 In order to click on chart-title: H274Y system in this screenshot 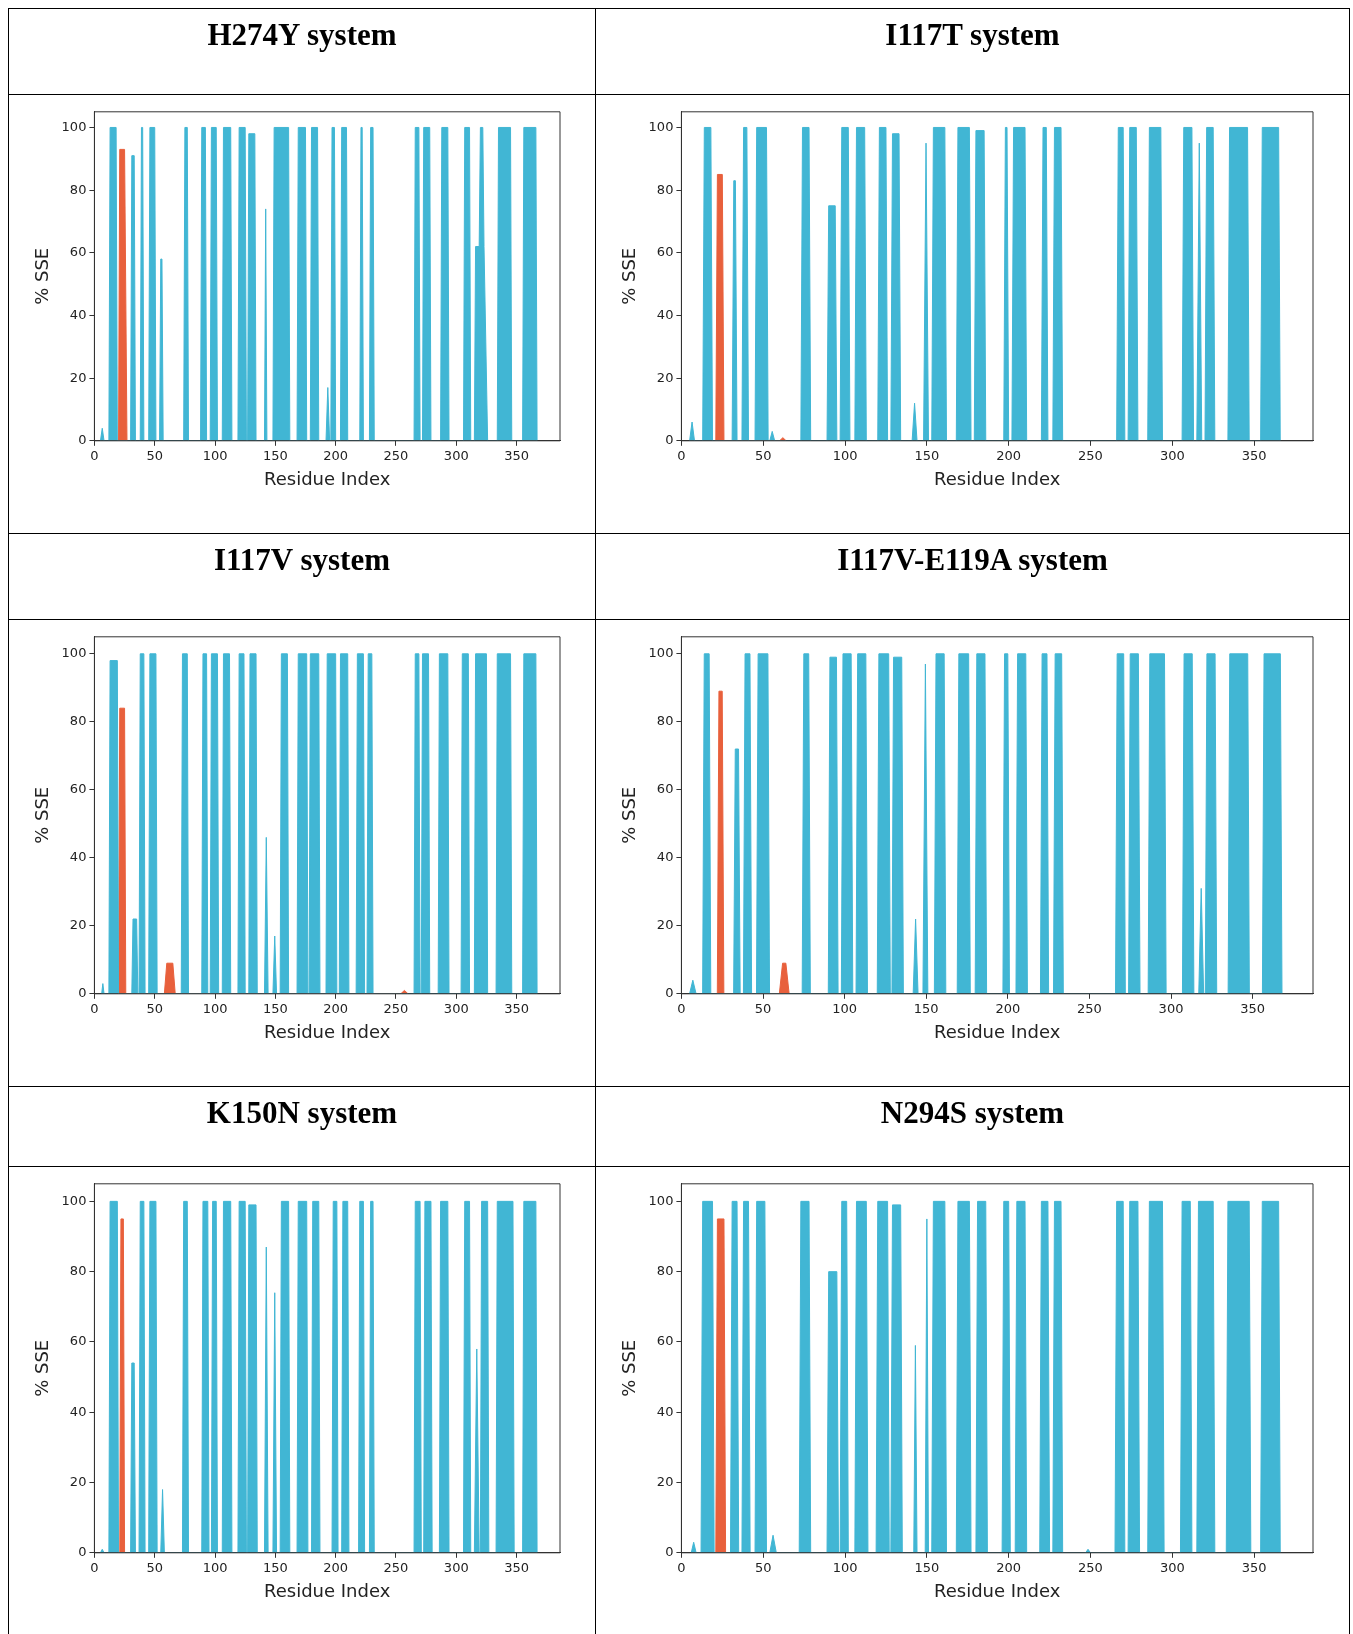, I will do `click(302, 52)`.